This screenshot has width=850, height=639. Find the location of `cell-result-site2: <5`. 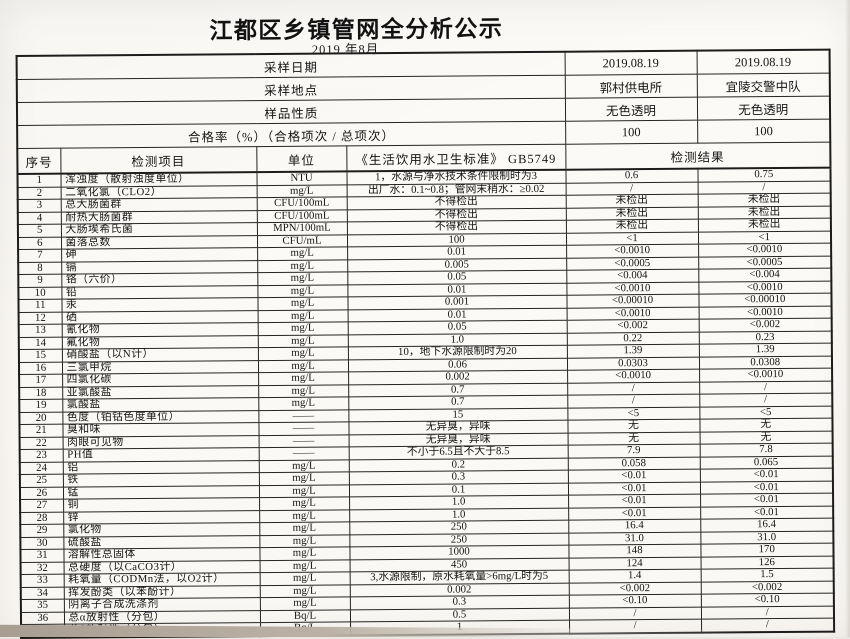

cell-result-site2: <5 is located at coordinates (766, 412).